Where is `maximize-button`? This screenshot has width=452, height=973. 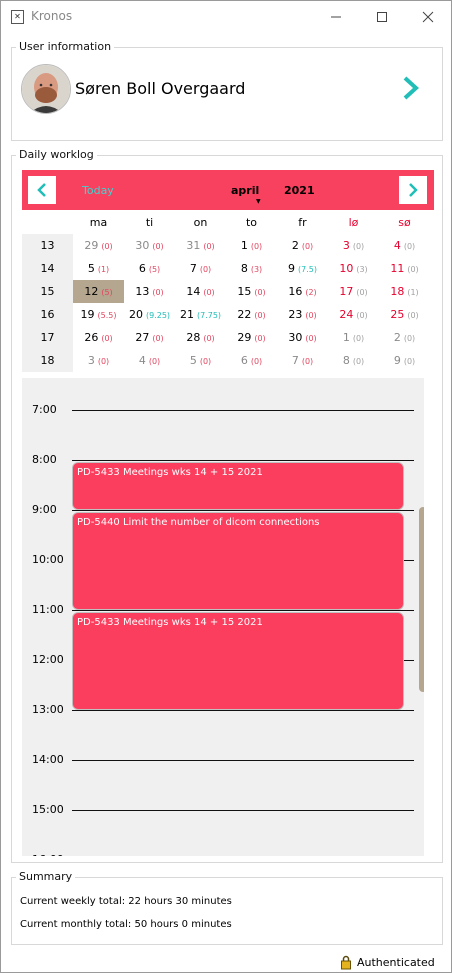 maximize-button is located at coordinates (382, 16).